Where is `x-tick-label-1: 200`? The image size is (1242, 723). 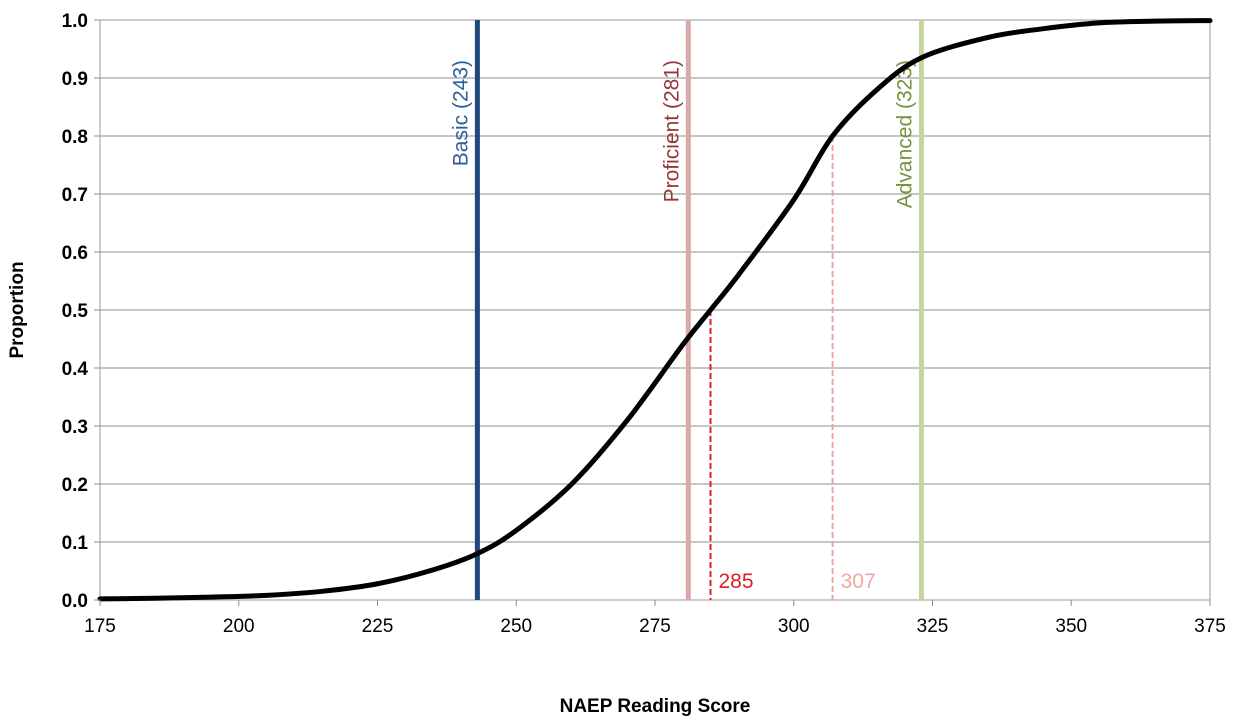 x-tick-label-1: 200 is located at coordinates (239, 626).